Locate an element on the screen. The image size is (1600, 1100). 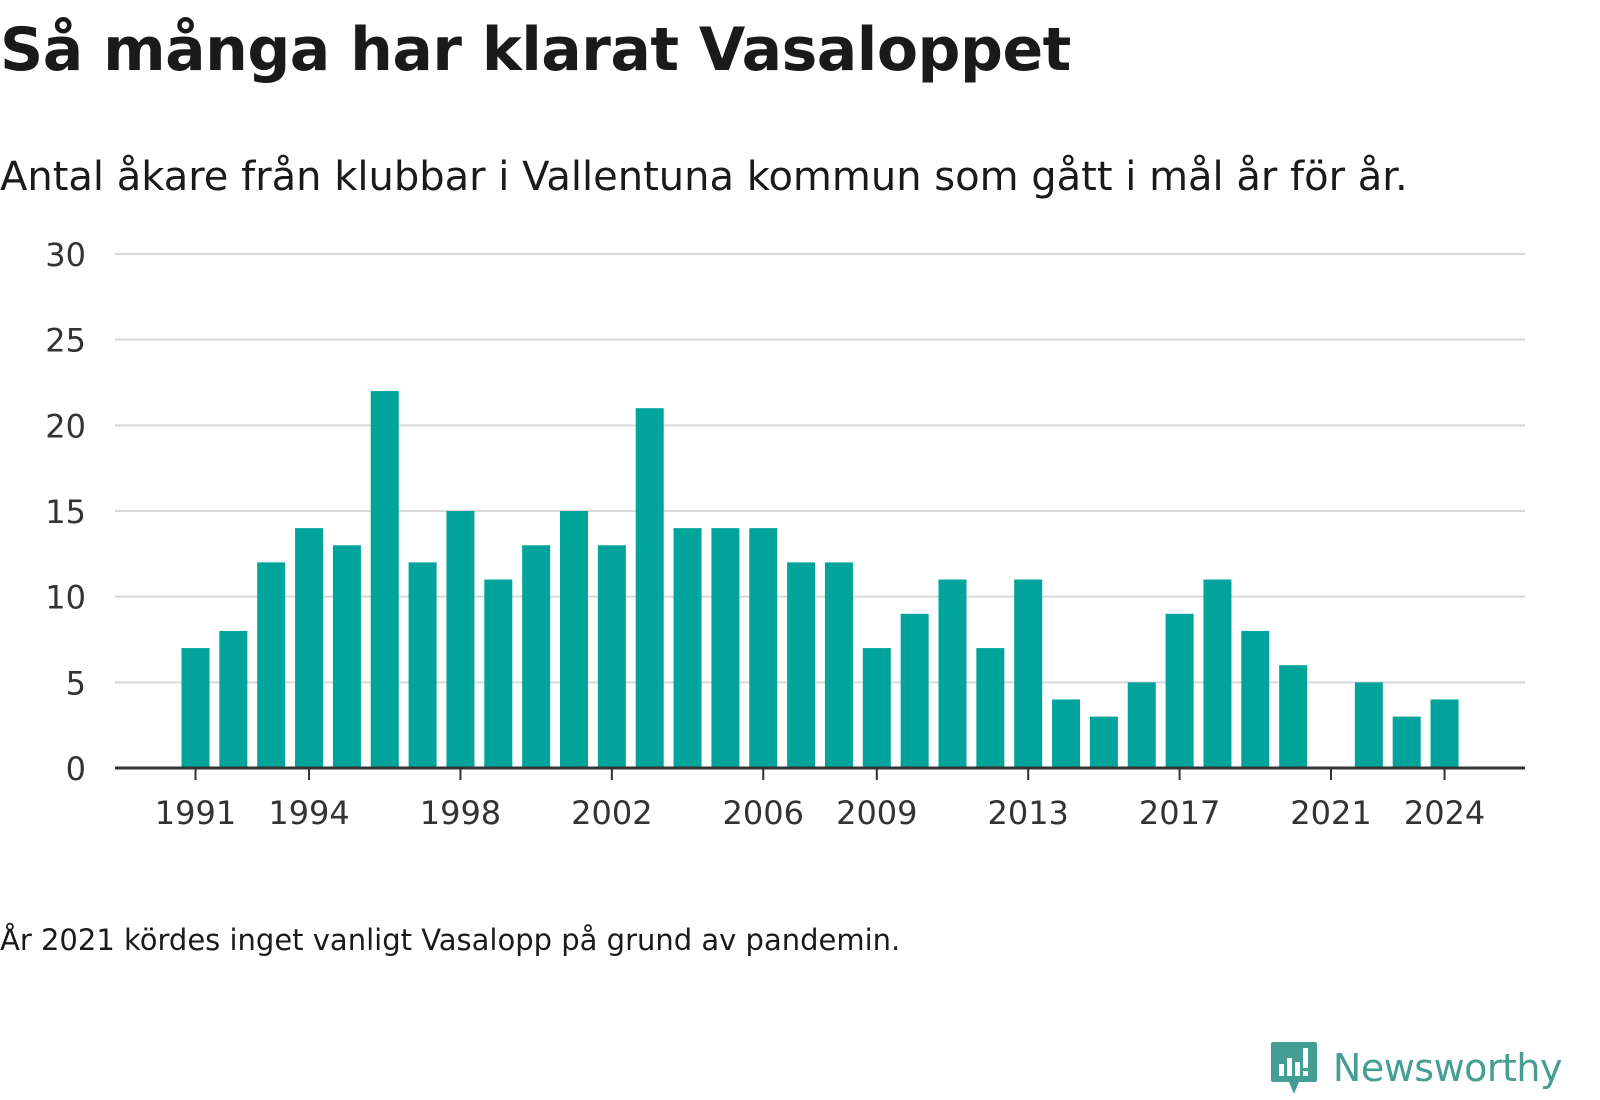
bar-1992 is located at coordinates (233, 699).